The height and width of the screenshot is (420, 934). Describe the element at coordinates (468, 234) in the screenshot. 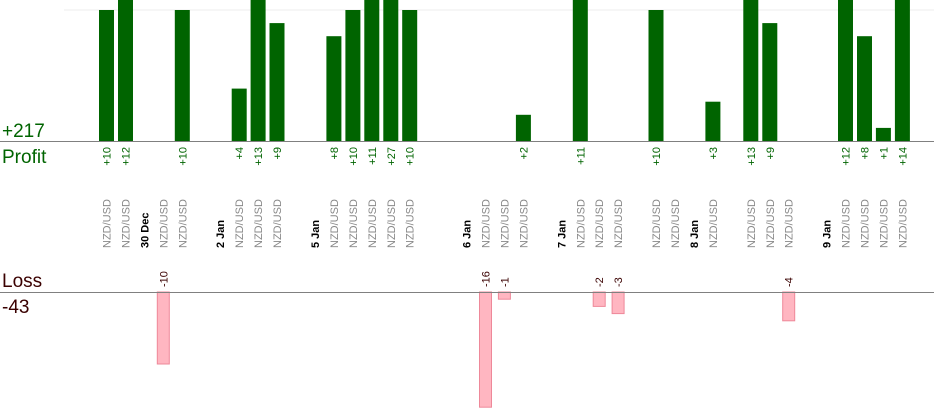

I see `date-label: 6 Jan` at that location.